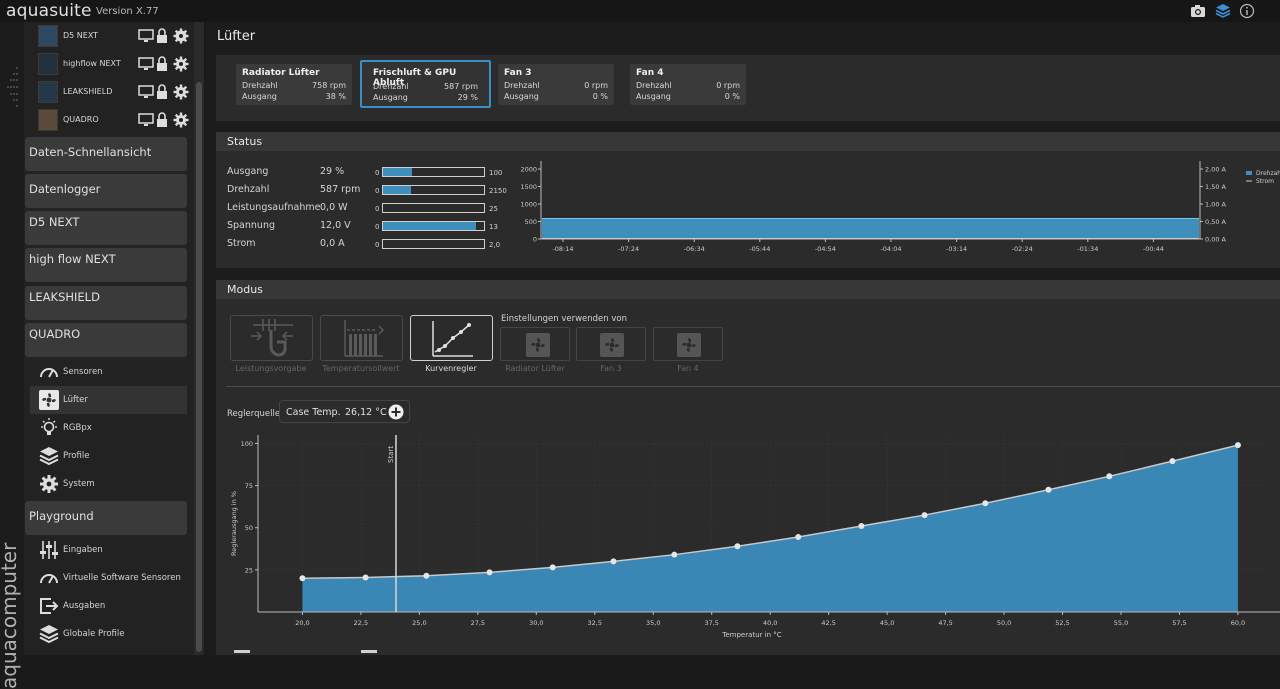 The height and width of the screenshot is (689, 1280). Describe the element at coordinates (75, 400) in the screenshot. I see `nav-label: Lüfter` at that location.